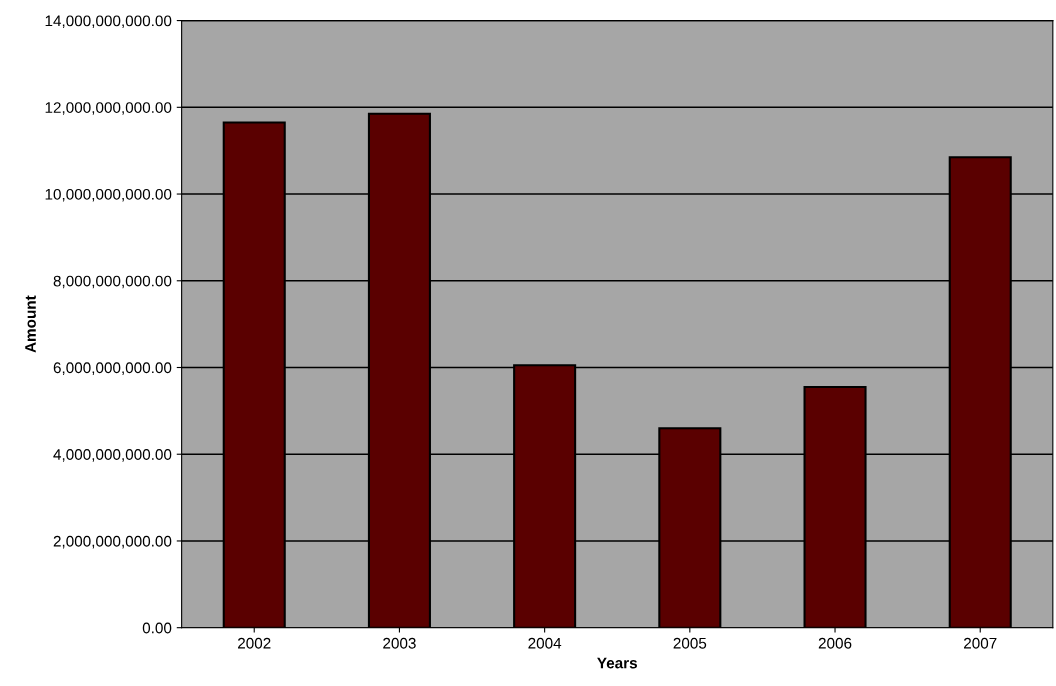 The image size is (1056, 686). What do you see at coordinates (108, 108) in the screenshot?
I see `y-tick-label: 12,000,000,000.00` at bounding box center [108, 108].